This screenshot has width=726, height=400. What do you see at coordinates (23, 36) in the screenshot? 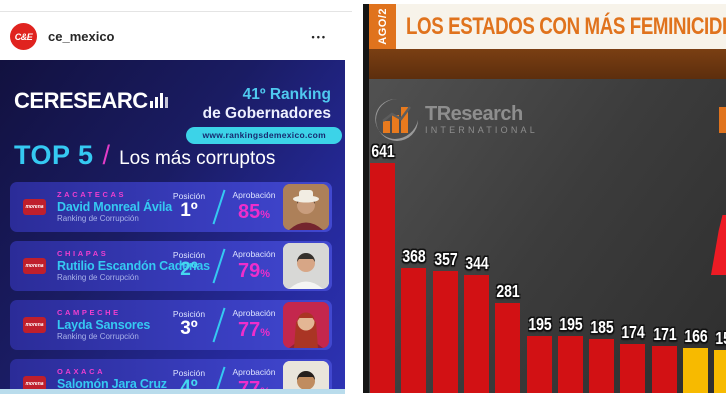
I see `avatar: C&E` at bounding box center [23, 36].